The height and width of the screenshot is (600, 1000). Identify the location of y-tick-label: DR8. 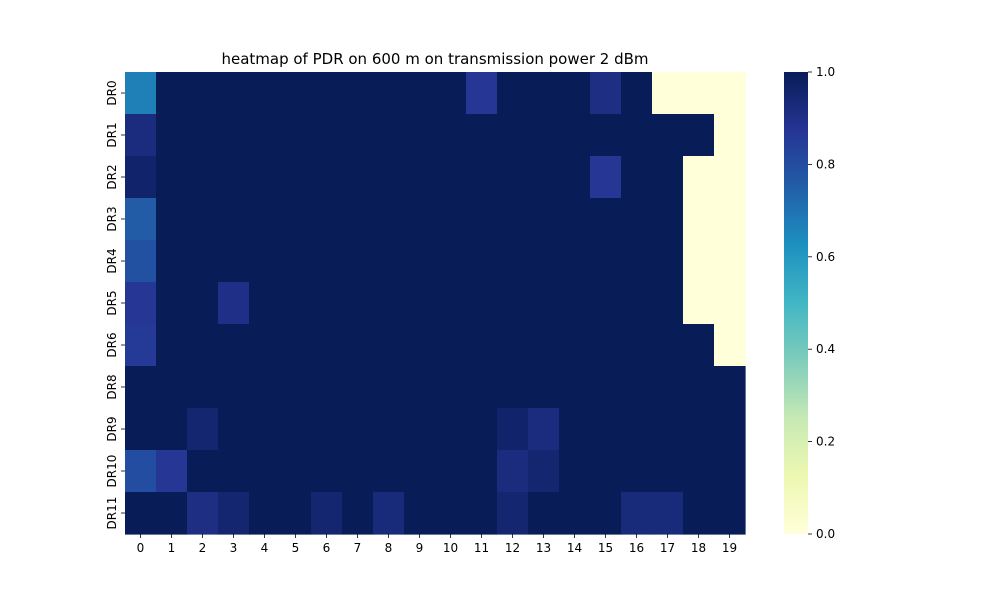
(112, 386).